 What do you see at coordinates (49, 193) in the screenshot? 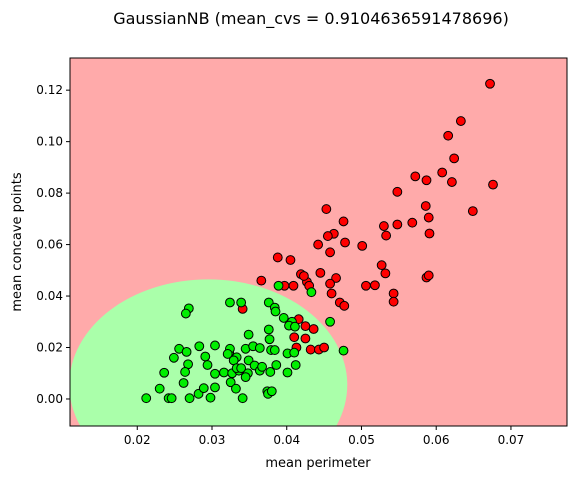
I see `y-tick-label: 0.08` at bounding box center [49, 193].